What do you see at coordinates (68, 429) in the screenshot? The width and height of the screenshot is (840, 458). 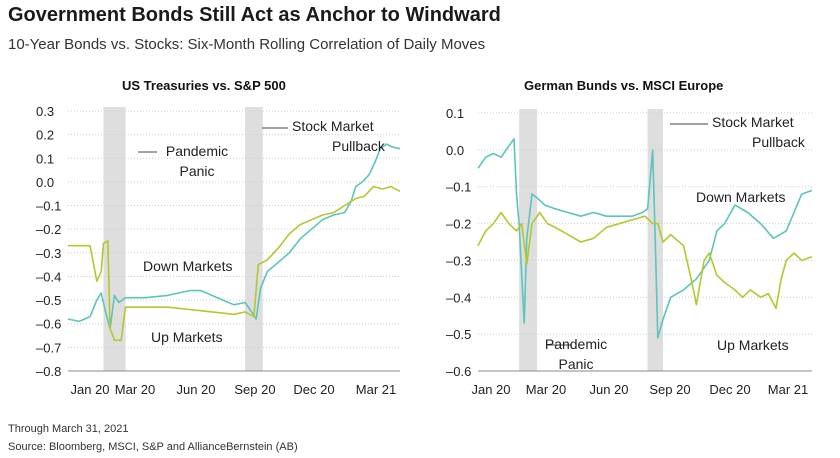 I see `footnote-date: Through March 31, 2021` at bounding box center [68, 429].